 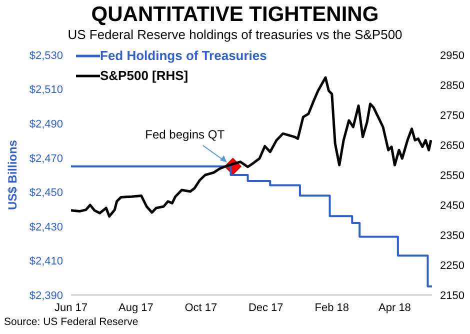 What do you see at coordinates (46, 158) in the screenshot?
I see `y-tick-label: $2,470` at bounding box center [46, 158].